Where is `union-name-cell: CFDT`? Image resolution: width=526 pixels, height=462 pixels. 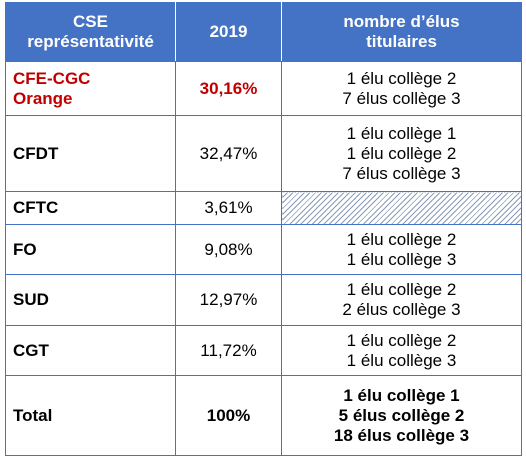 union-name-cell: CFDT is located at coordinates (90, 153).